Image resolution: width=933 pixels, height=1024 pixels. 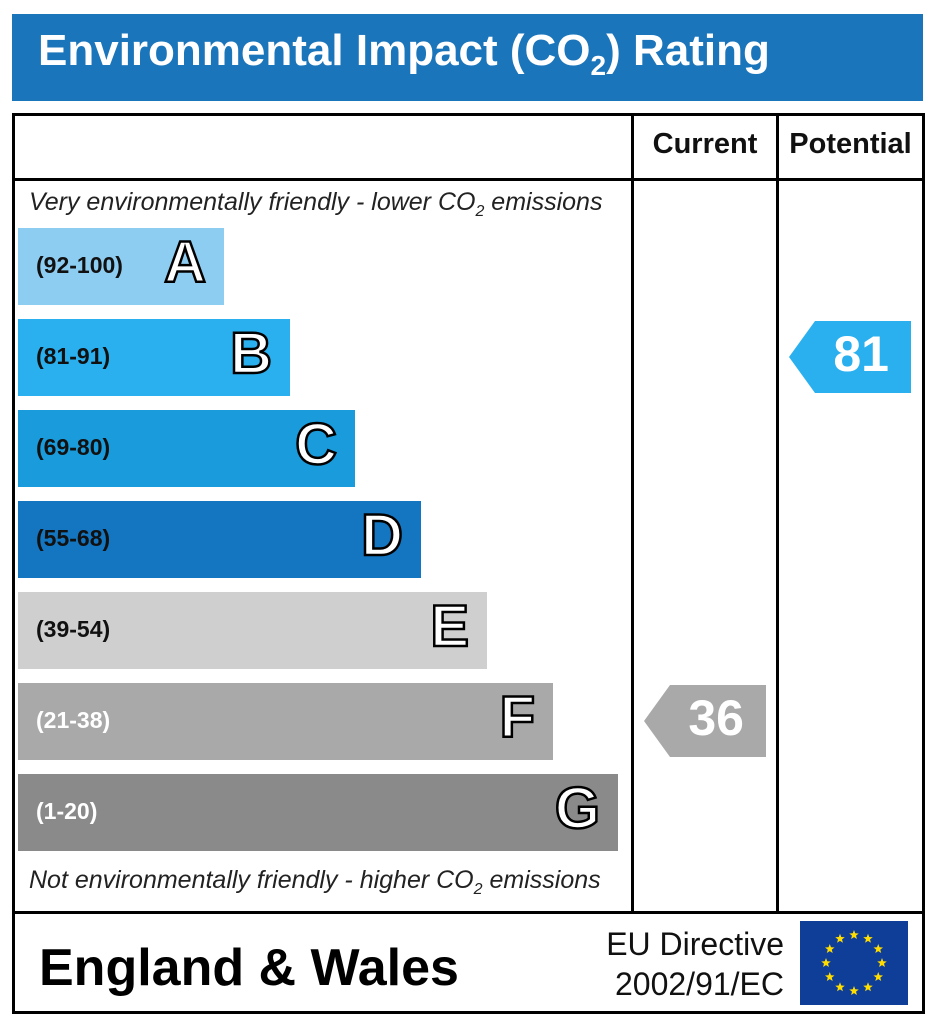 I want to click on band-f: (21-38) F, so click(x=285, y=721).